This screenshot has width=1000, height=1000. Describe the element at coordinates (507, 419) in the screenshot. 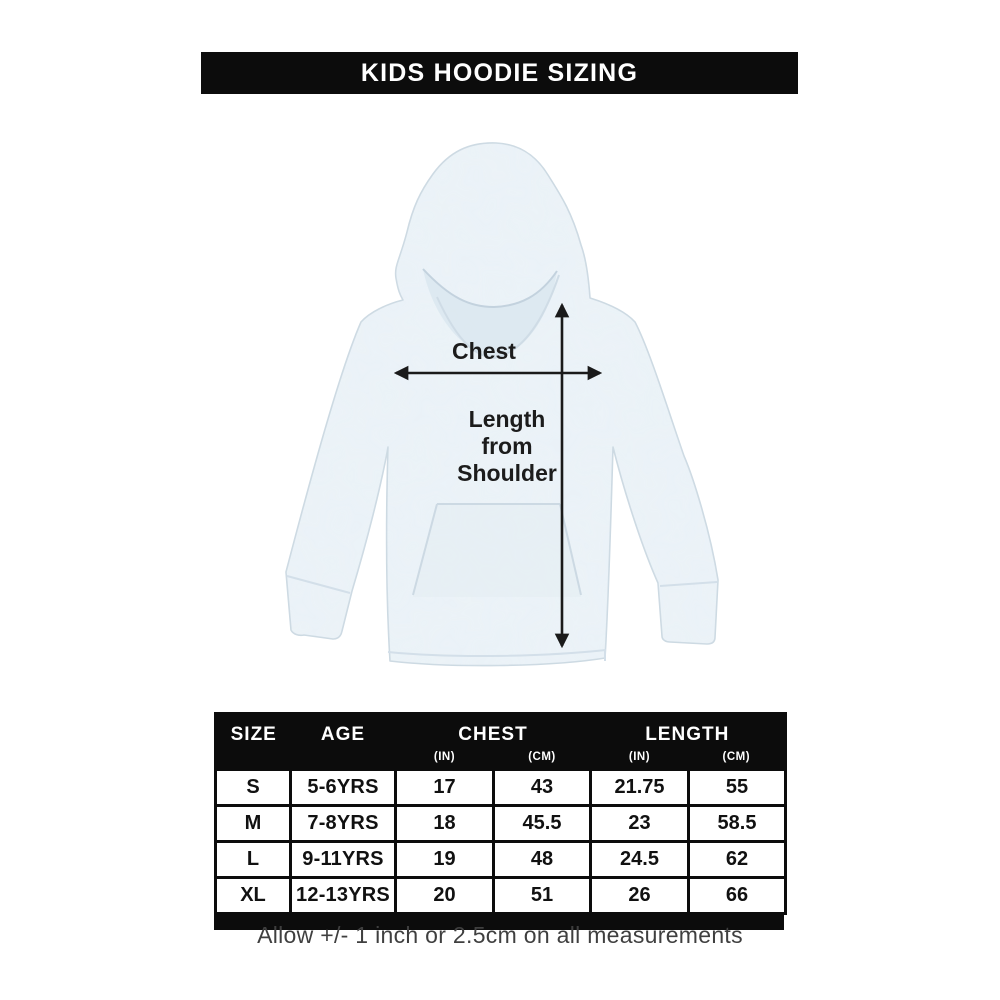

I see `length-label-line-1: Length` at that location.